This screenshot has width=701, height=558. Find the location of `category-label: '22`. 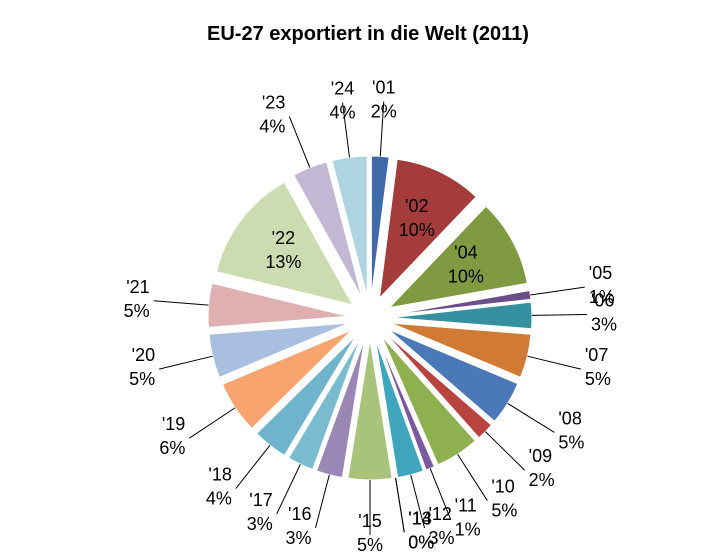

category-label: '22 is located at coordinates (283, 238).